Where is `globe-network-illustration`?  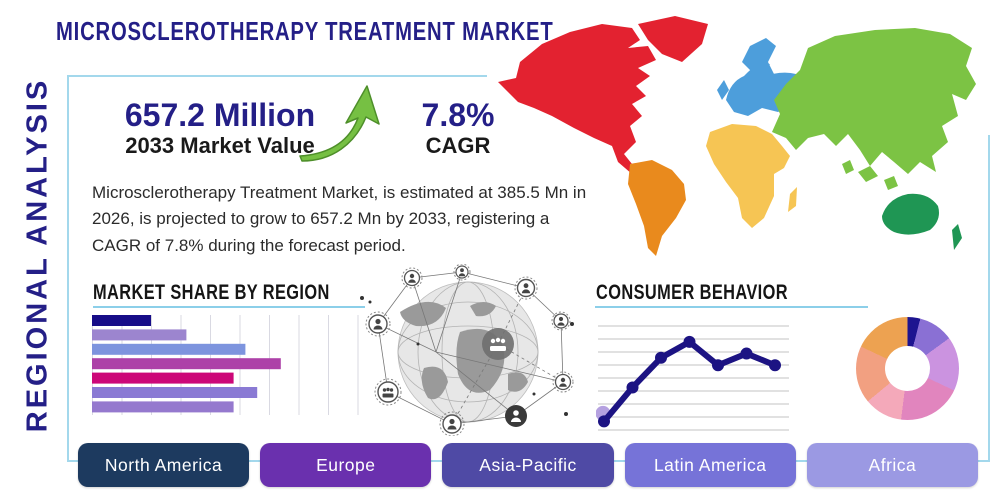
globe-network-illustration is located at coordinates (467, 350).